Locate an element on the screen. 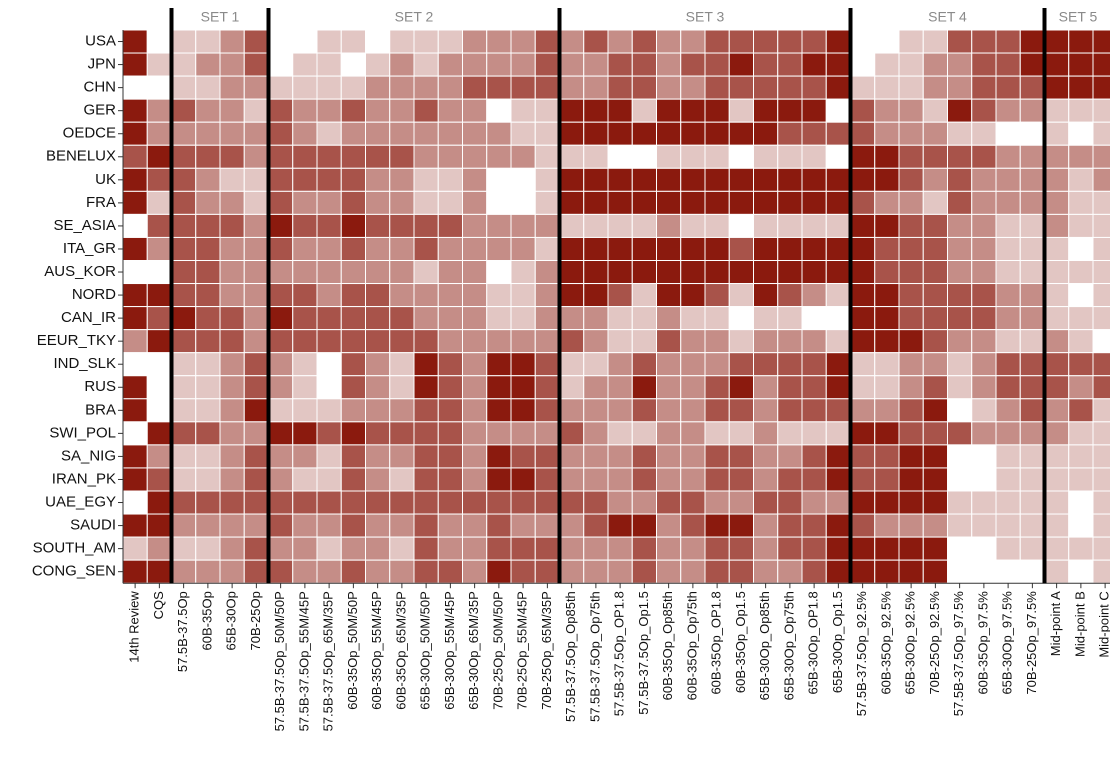 The image size is (1110, 769). col-label: 65B-30Op_Op1.5 is located at coordinates (837, 642).